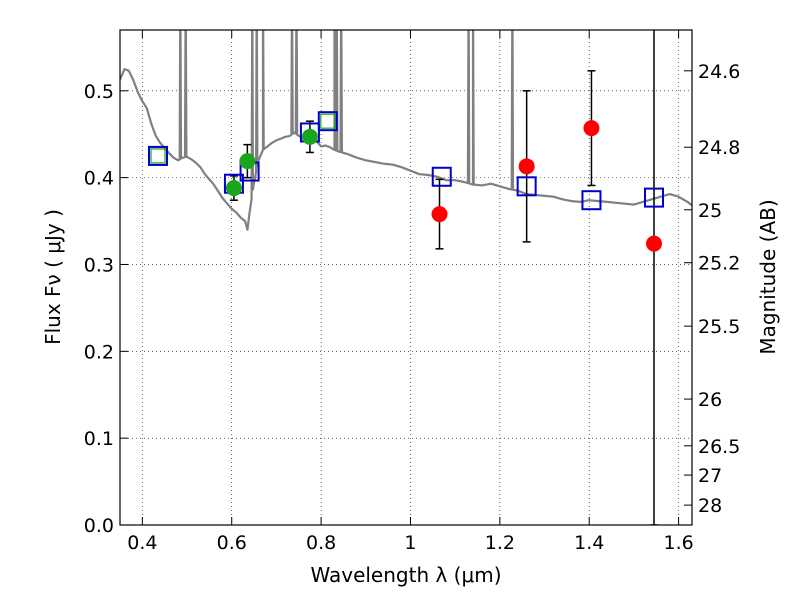 The image size is (800, 600). Describe the element at coordinates (99, 526) in the screenshot. I see `y-tick-label: 0.0` at that location.